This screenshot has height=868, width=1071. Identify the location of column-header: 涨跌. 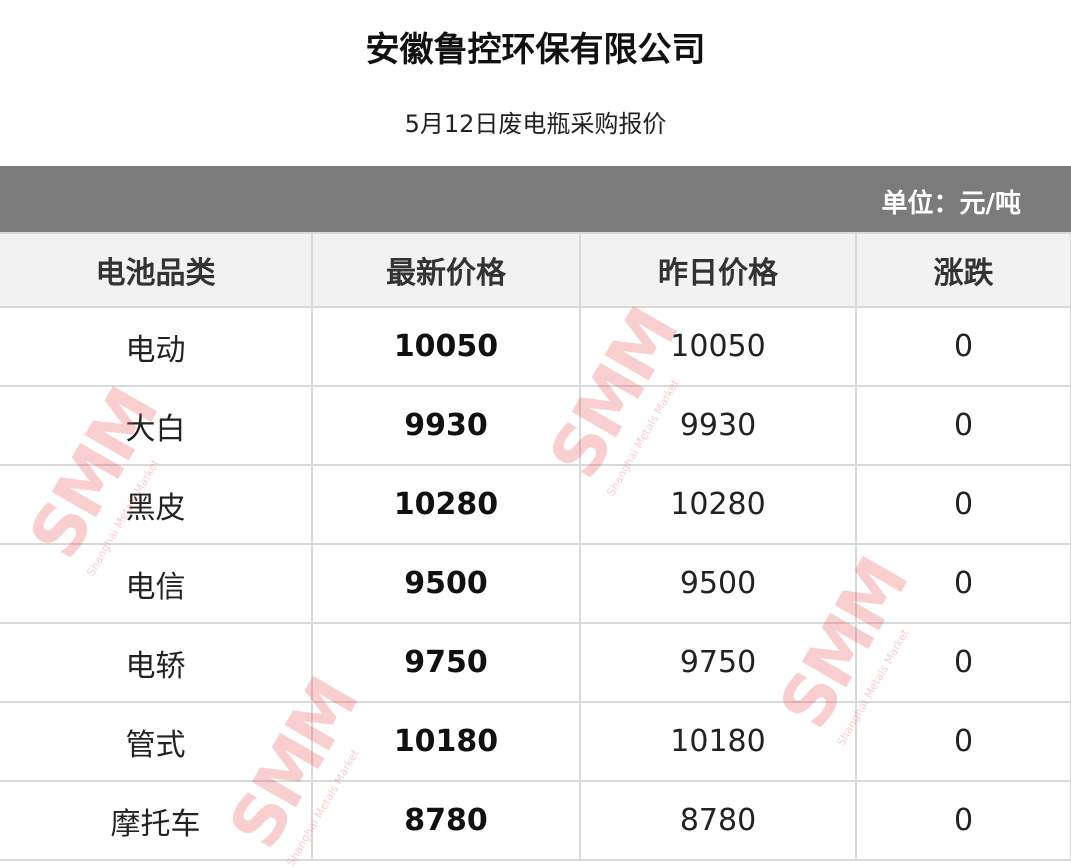
(963, 270).